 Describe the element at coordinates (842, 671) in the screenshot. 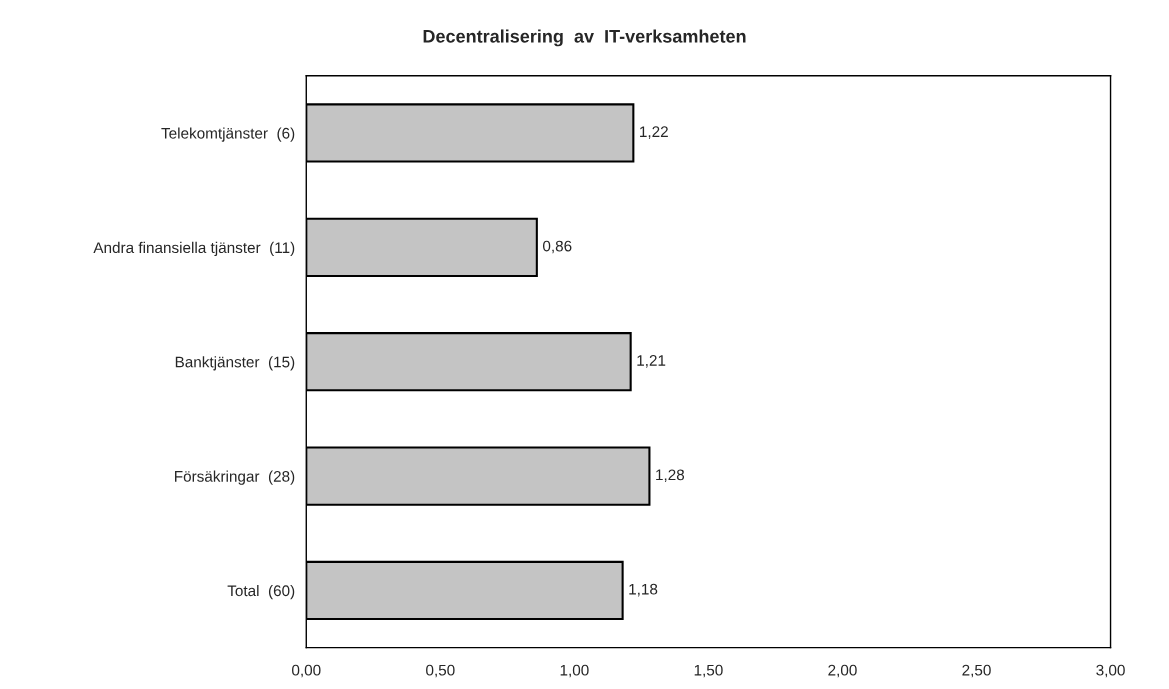

I see `x-tick-label: 2,00` at that location.